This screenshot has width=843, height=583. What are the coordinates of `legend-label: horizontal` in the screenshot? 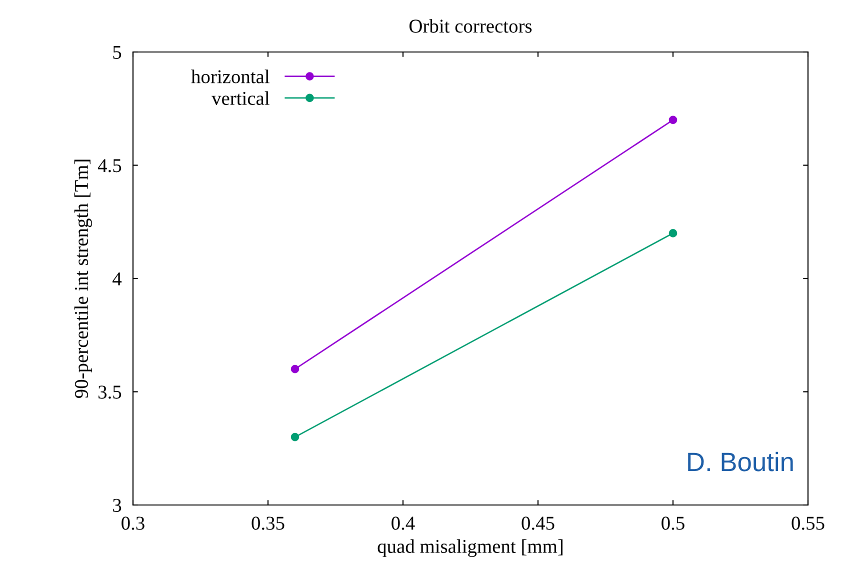 It's located at (230, 77).